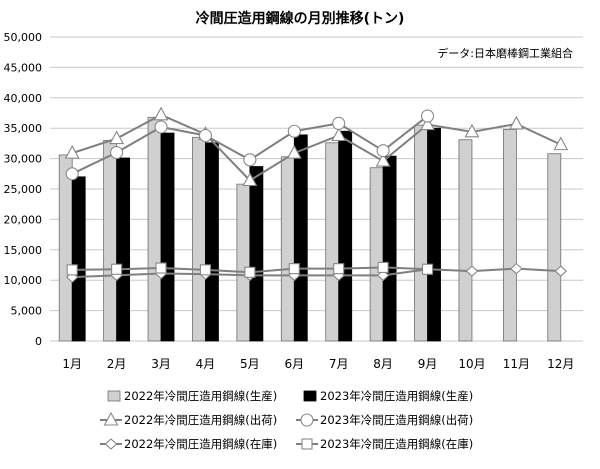 The image size is (600, 469). I want to click on x-tick-label: 6月, so click(294, 364).